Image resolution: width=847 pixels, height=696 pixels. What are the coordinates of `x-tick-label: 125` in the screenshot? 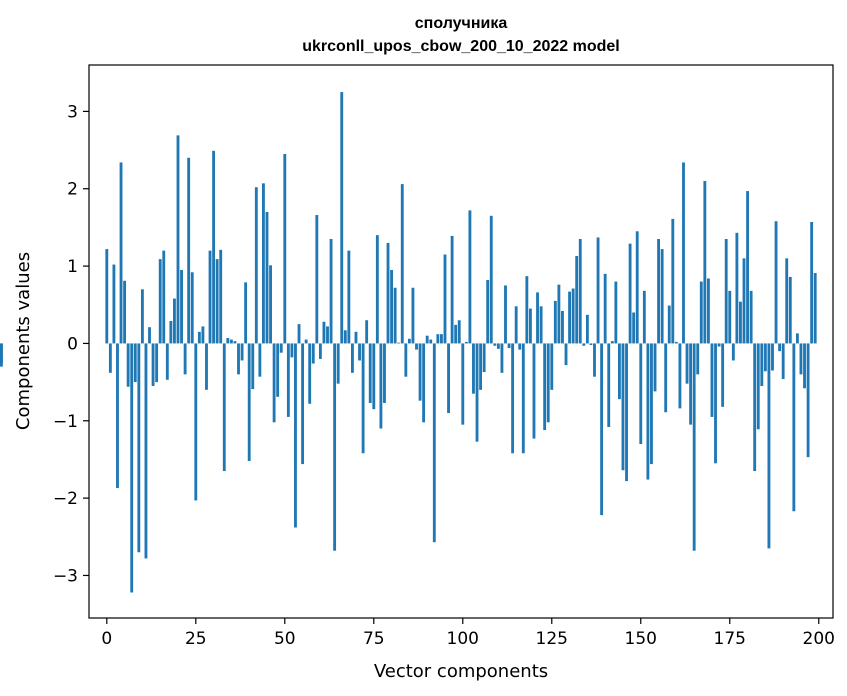 It's located at (552, 639).